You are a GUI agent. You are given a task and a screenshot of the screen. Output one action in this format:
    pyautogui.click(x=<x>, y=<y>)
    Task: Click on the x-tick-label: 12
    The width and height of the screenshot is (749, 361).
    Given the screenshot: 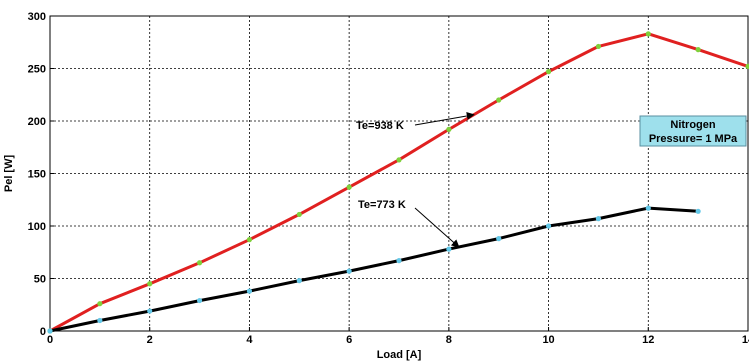 What is the action you would take?
    pyautogui.click(x=648, y=340)
    